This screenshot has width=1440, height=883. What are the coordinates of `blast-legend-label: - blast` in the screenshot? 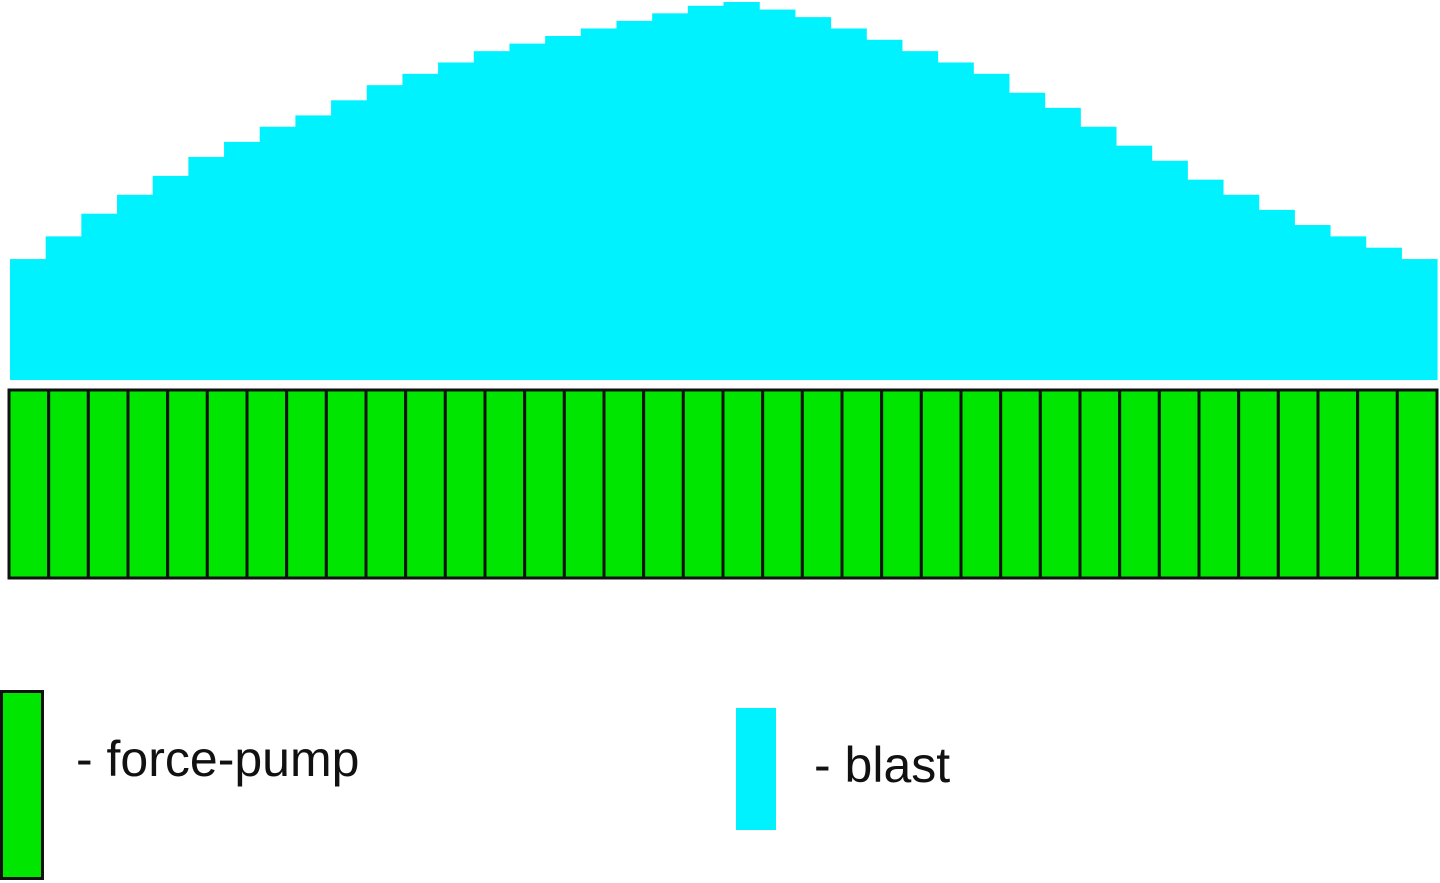 It's located at (882, 765).